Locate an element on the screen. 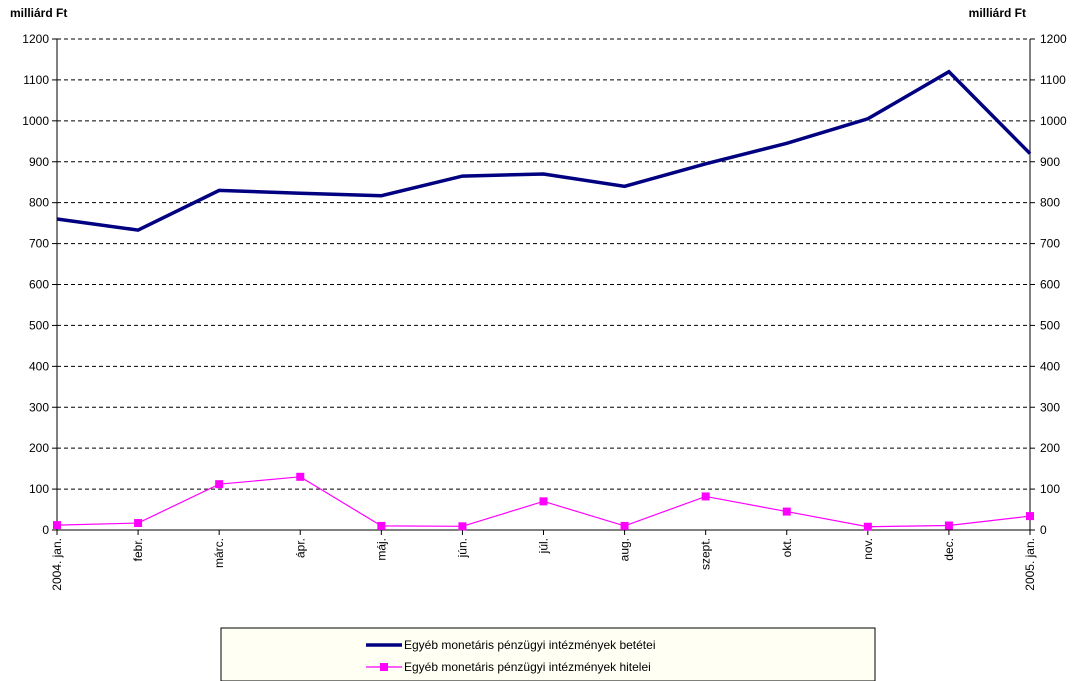 The image size is (1081, 681). y-tick-label: 500 is located at coordinates (39, 325).